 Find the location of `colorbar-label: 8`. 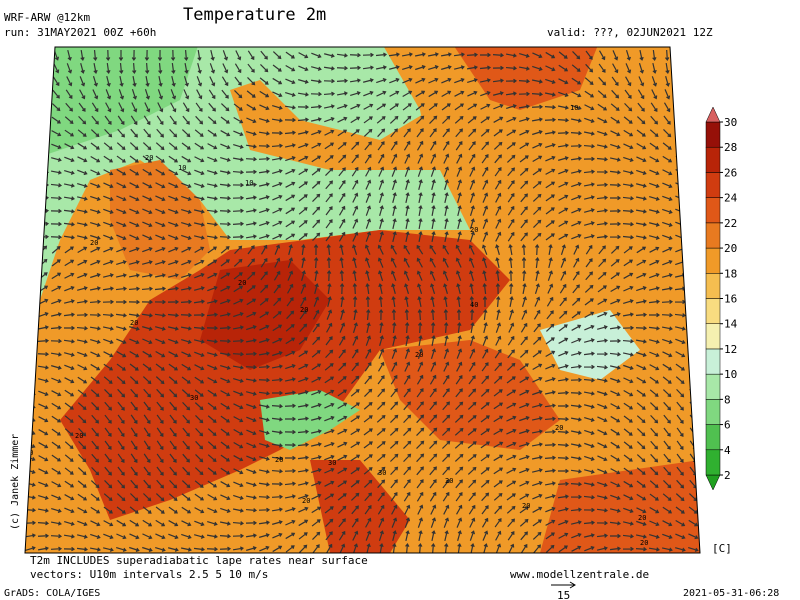

colorbar-label: 8 is located at coordinates (727, 399).